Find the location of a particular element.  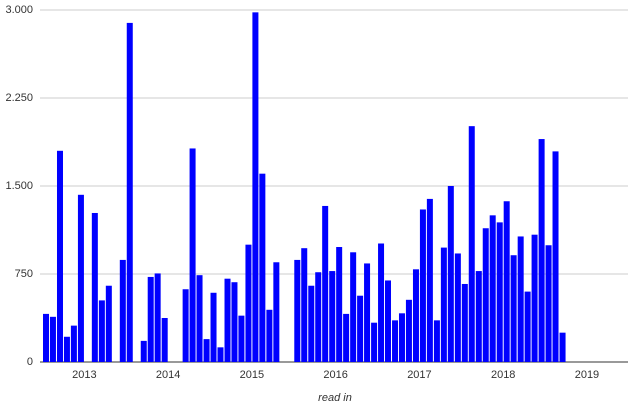

y-tick-label: 1.500 is located at coordinates (19, 186).